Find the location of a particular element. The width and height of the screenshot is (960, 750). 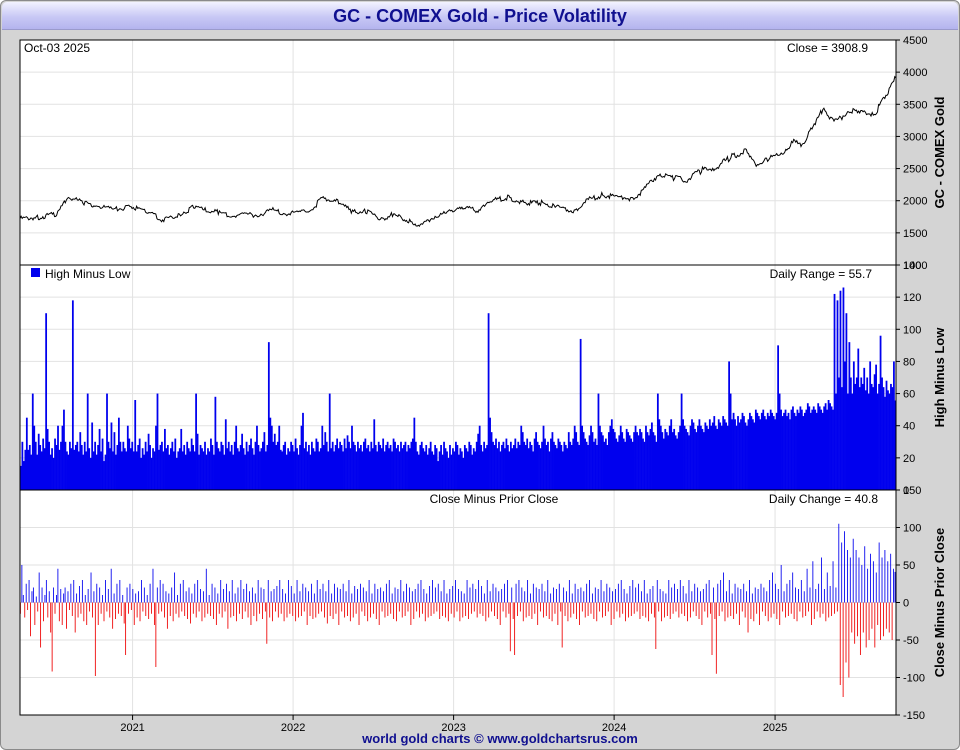

y-tick-label: -100 is located at coordinates (914, 679).